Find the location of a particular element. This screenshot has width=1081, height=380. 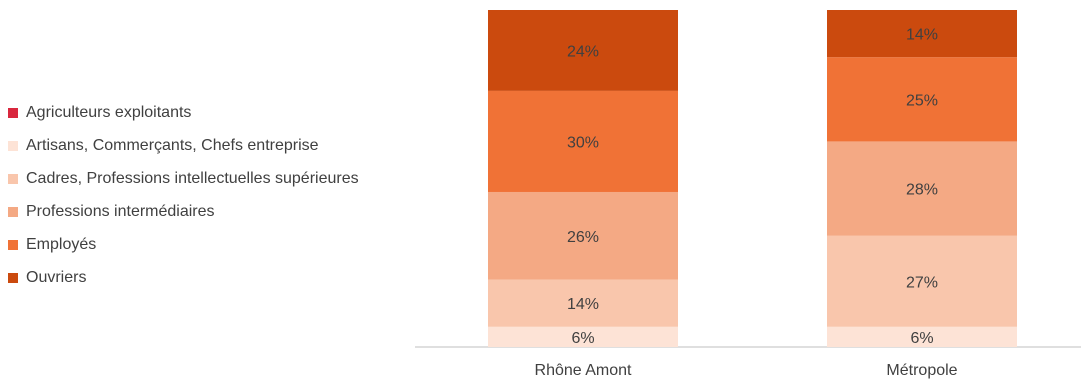

legend-item: Ouvriers is located at coordinates (183, 277).